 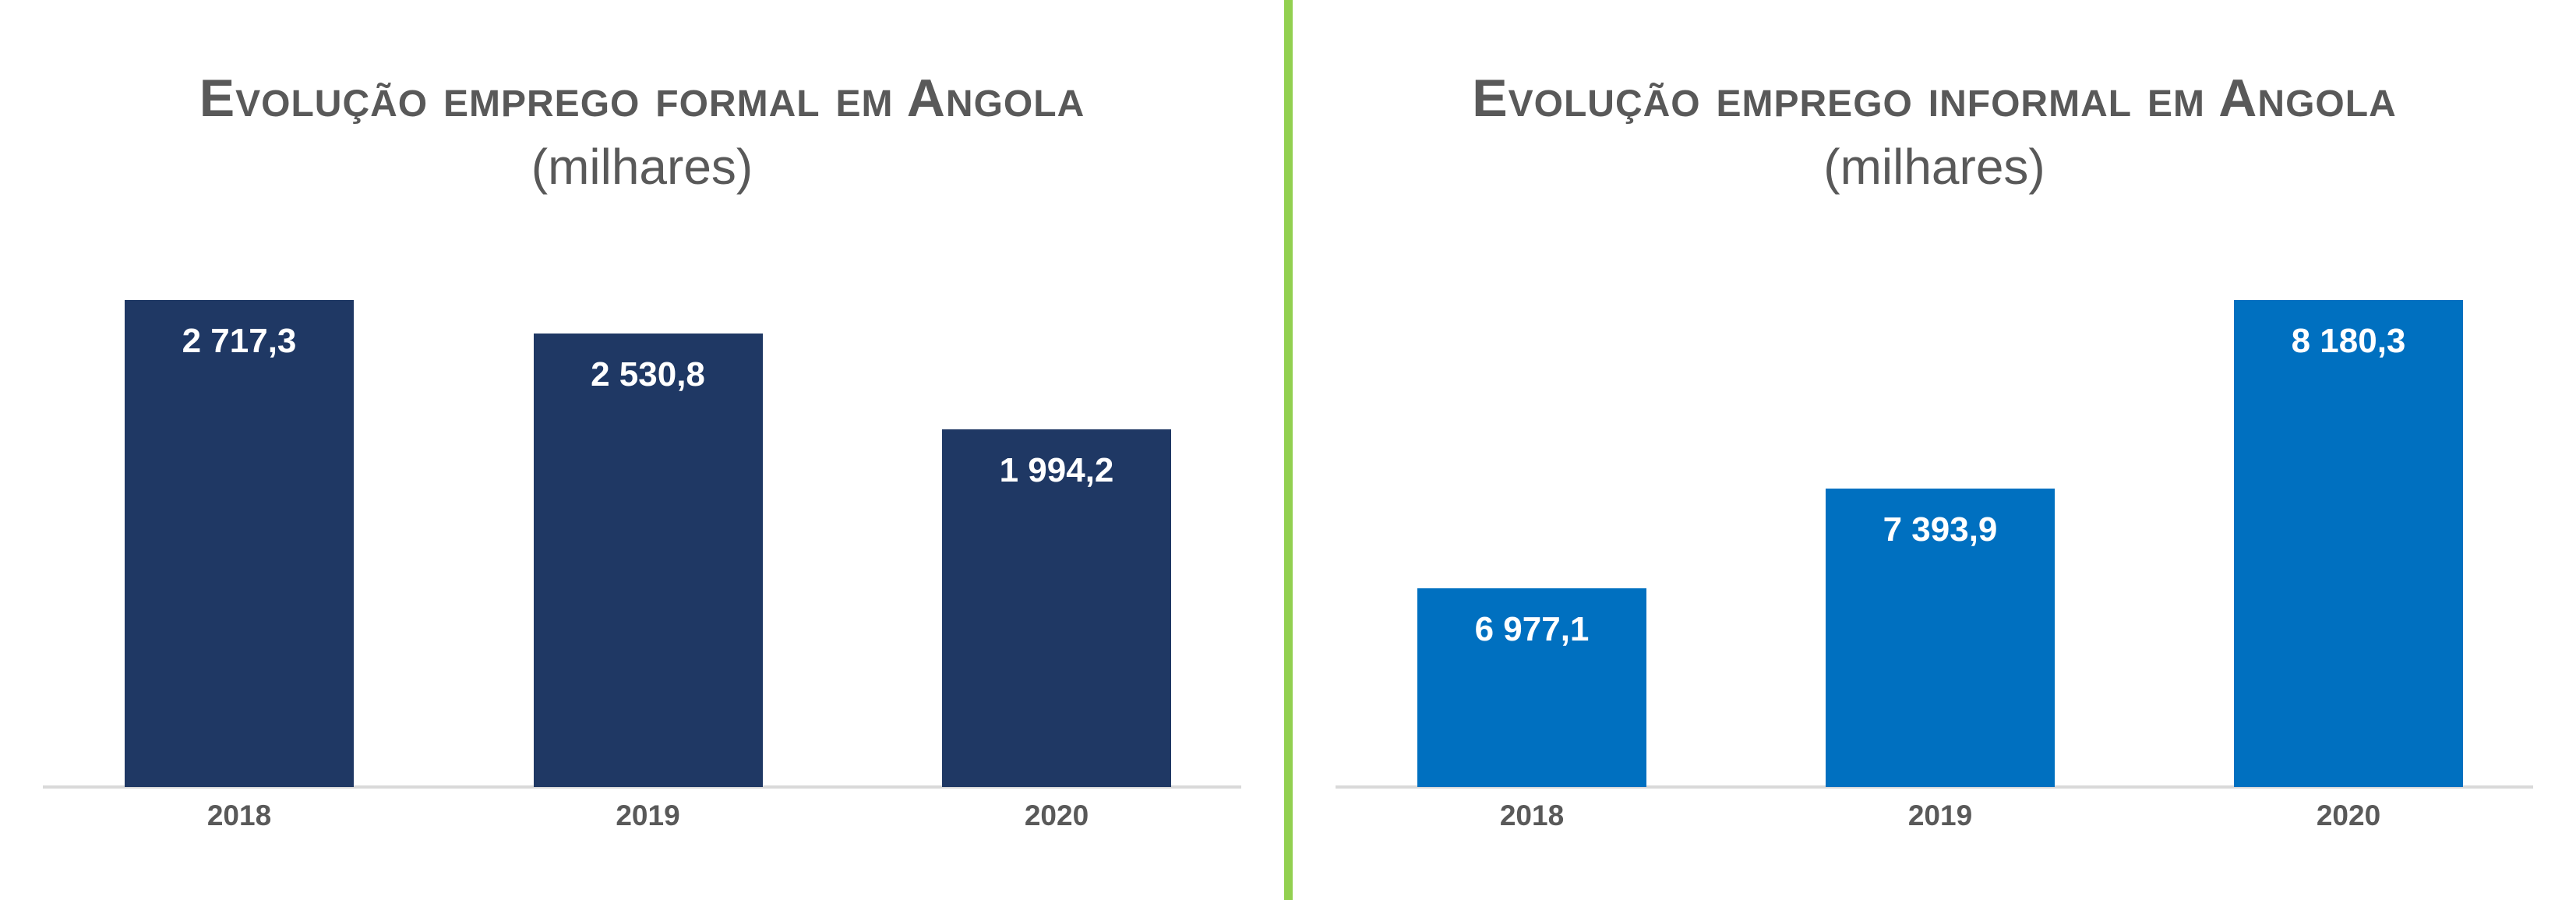 What do you see at coordinates (1288, 450) in the screenshot?
I see `panel-divider` at bounding box center [1288, 450].